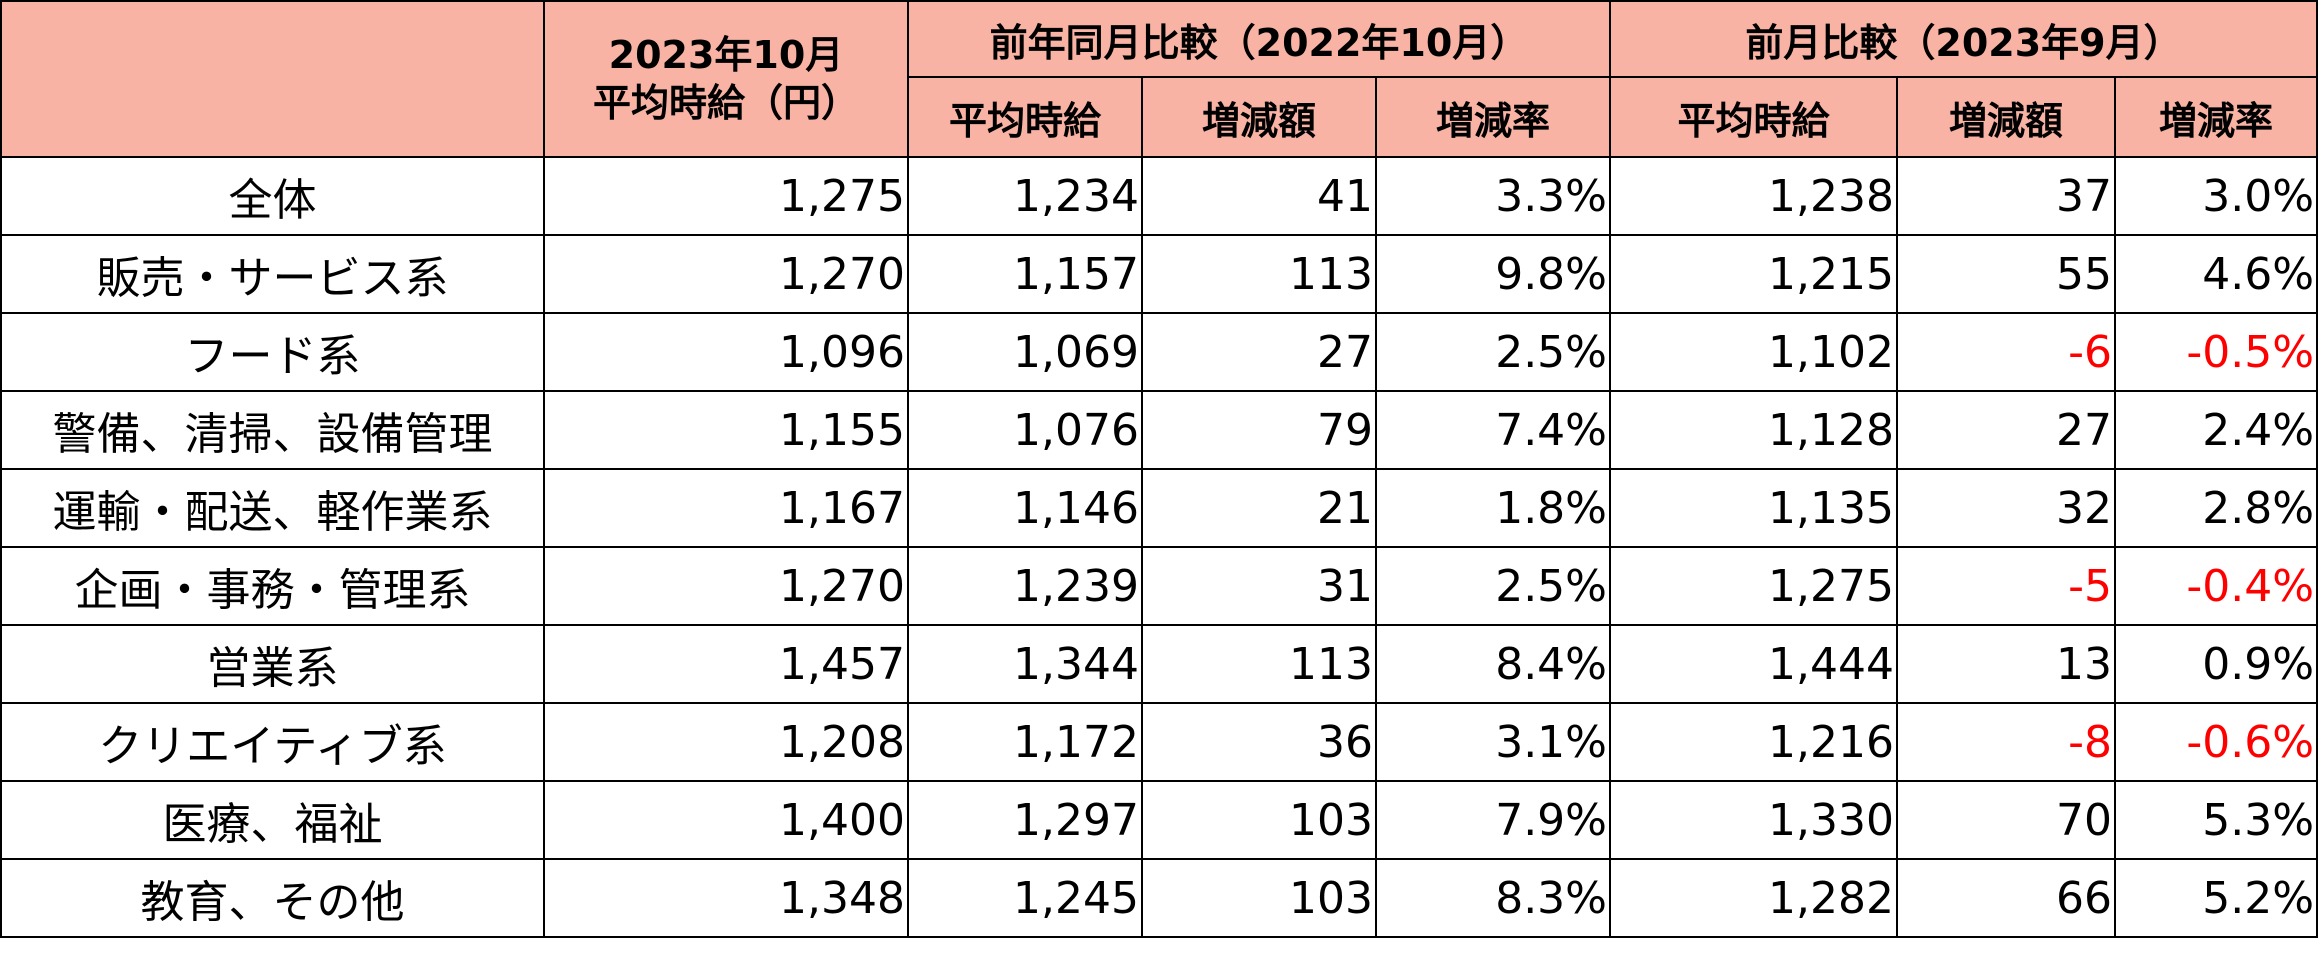 This screenshot has height=959, width=2319. What do you see at coordinates (2216, 508) in the screenshot?
I see `mom-rate-cell: 2.8%` at bounding box center [2216, 508].